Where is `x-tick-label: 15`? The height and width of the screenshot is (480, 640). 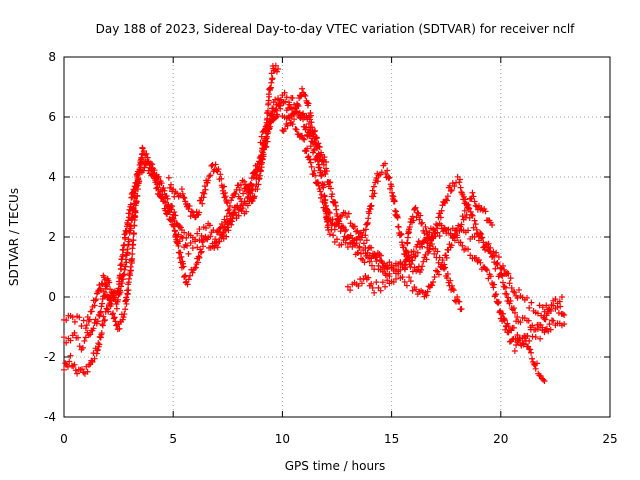
x-tick-label: 15 is located at coordinates (391, 439).